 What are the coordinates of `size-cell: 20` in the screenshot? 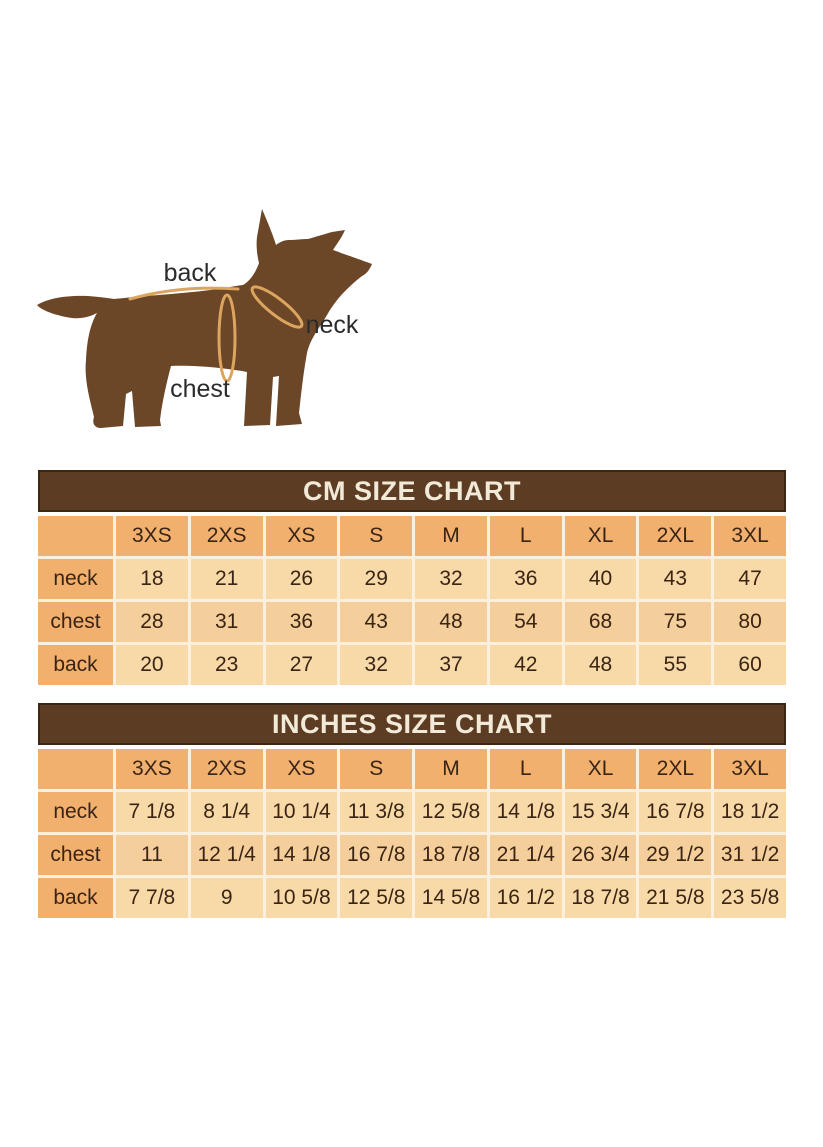 It's located at (152, 665).